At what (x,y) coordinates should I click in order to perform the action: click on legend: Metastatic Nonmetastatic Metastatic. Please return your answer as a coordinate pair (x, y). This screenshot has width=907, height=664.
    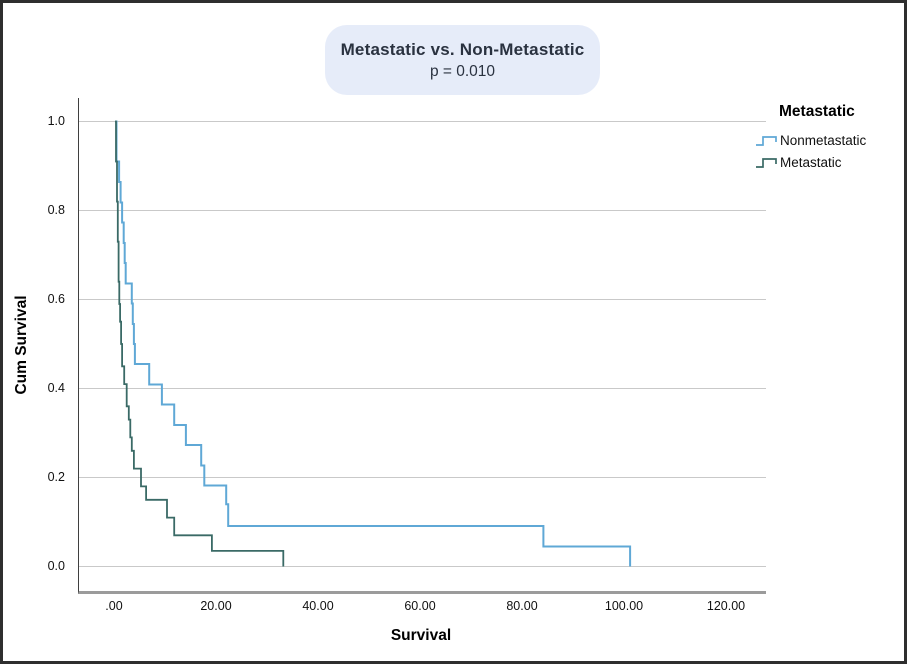
    Looking at the image, I should click on (829, 138).